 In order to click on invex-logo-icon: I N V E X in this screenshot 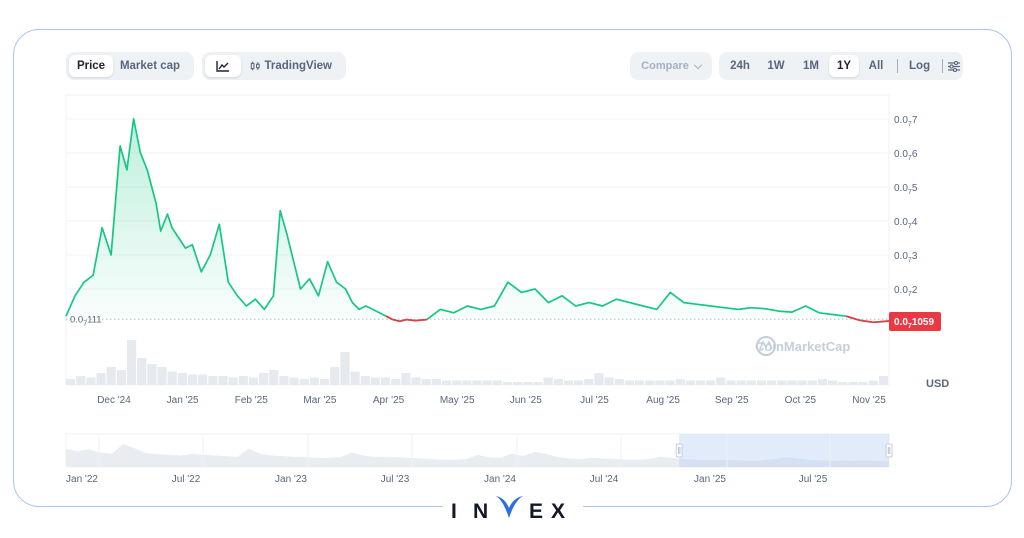, I will do `click(508, 509)`.